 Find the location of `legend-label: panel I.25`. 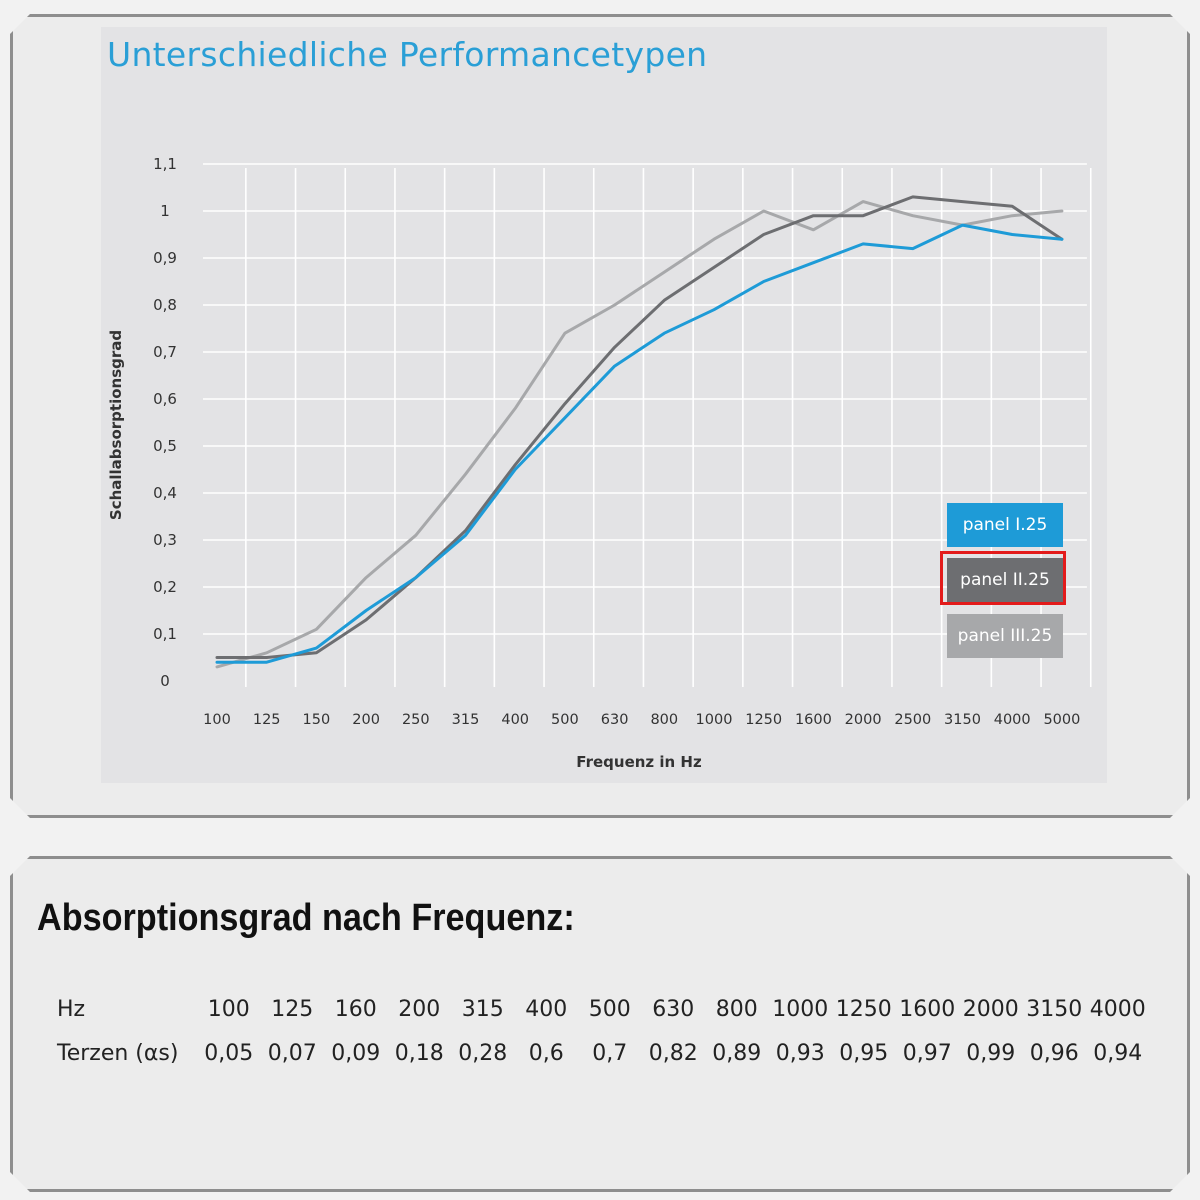

legend-label: panel I.25 is located at coordinates (1005, 525).